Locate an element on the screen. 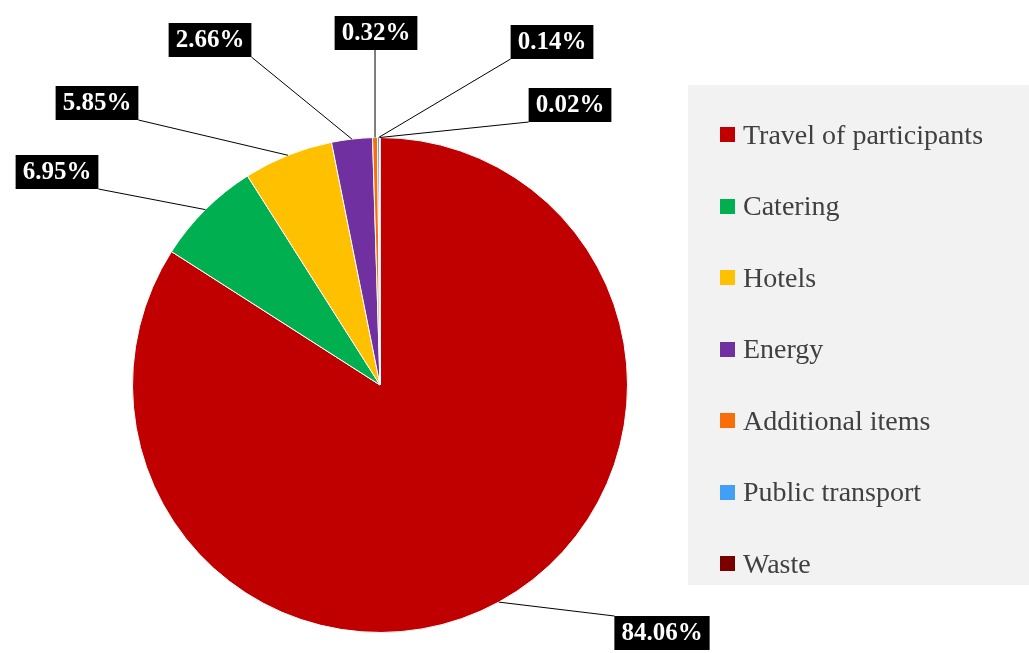 Image resolution: width=1029 pixels, height=653 pixels. legend-label: Additional items is located at coordinates (837, 420).